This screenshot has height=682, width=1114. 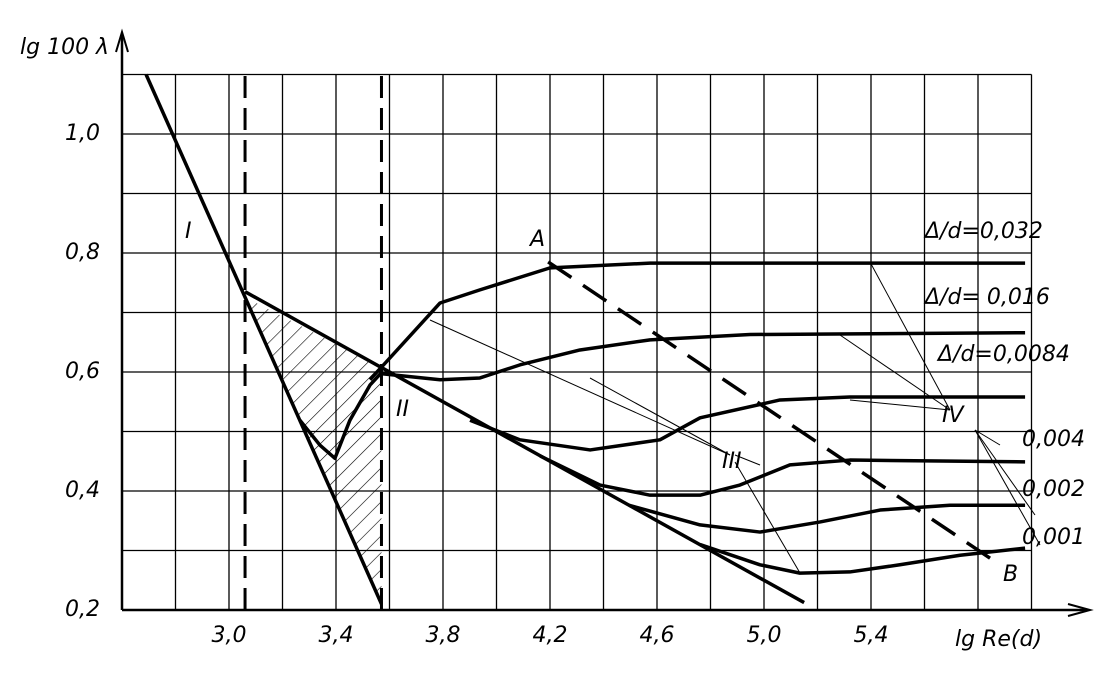 What do you see at coordinates (122, 40) in the screenshot?
I see `y-arrow` at bounding box center [122, 40].